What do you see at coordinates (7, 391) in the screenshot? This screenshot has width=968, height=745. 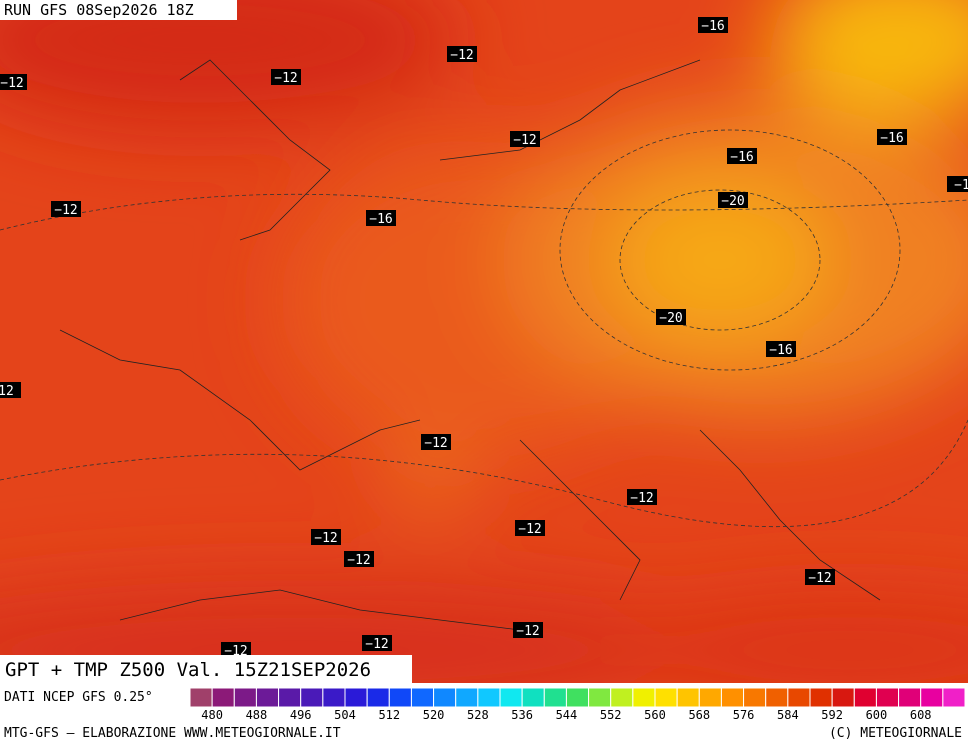 I see `contour-label: 12` at bounding box center [7, 391].